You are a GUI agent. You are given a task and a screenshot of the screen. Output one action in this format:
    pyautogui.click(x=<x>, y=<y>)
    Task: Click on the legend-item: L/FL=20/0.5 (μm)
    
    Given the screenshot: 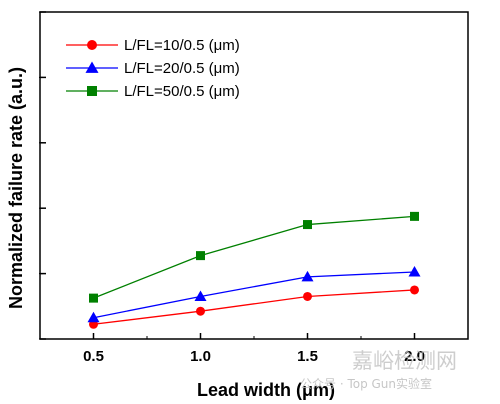 What is the action you would take?
    pyautogui.click(x=153, y=68)
    